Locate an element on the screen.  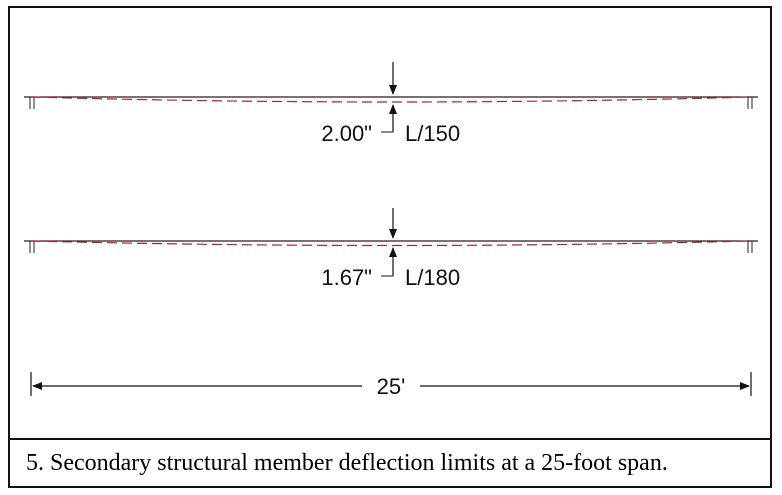
beam-2-left-support is located at coordinates (32, 247).